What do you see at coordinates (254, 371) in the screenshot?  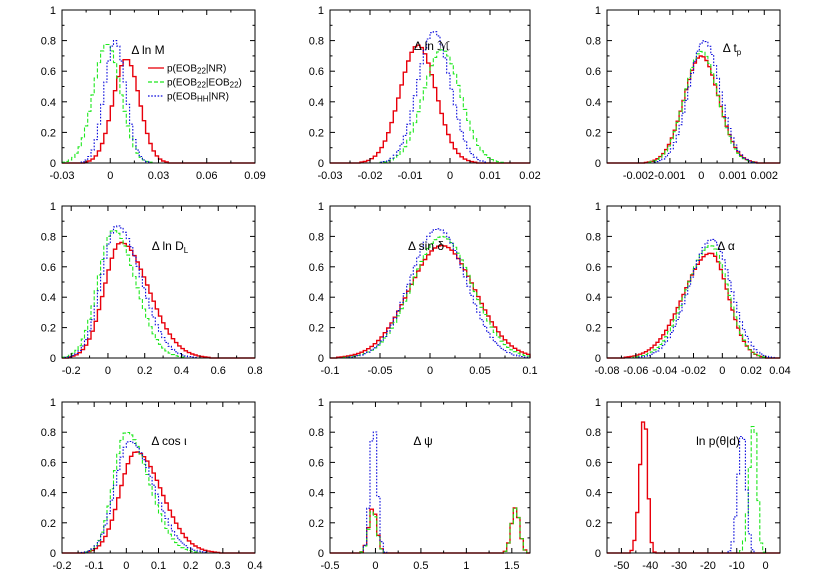 I see `x-tick-label: 0.8` at bounding box center [254, 371].